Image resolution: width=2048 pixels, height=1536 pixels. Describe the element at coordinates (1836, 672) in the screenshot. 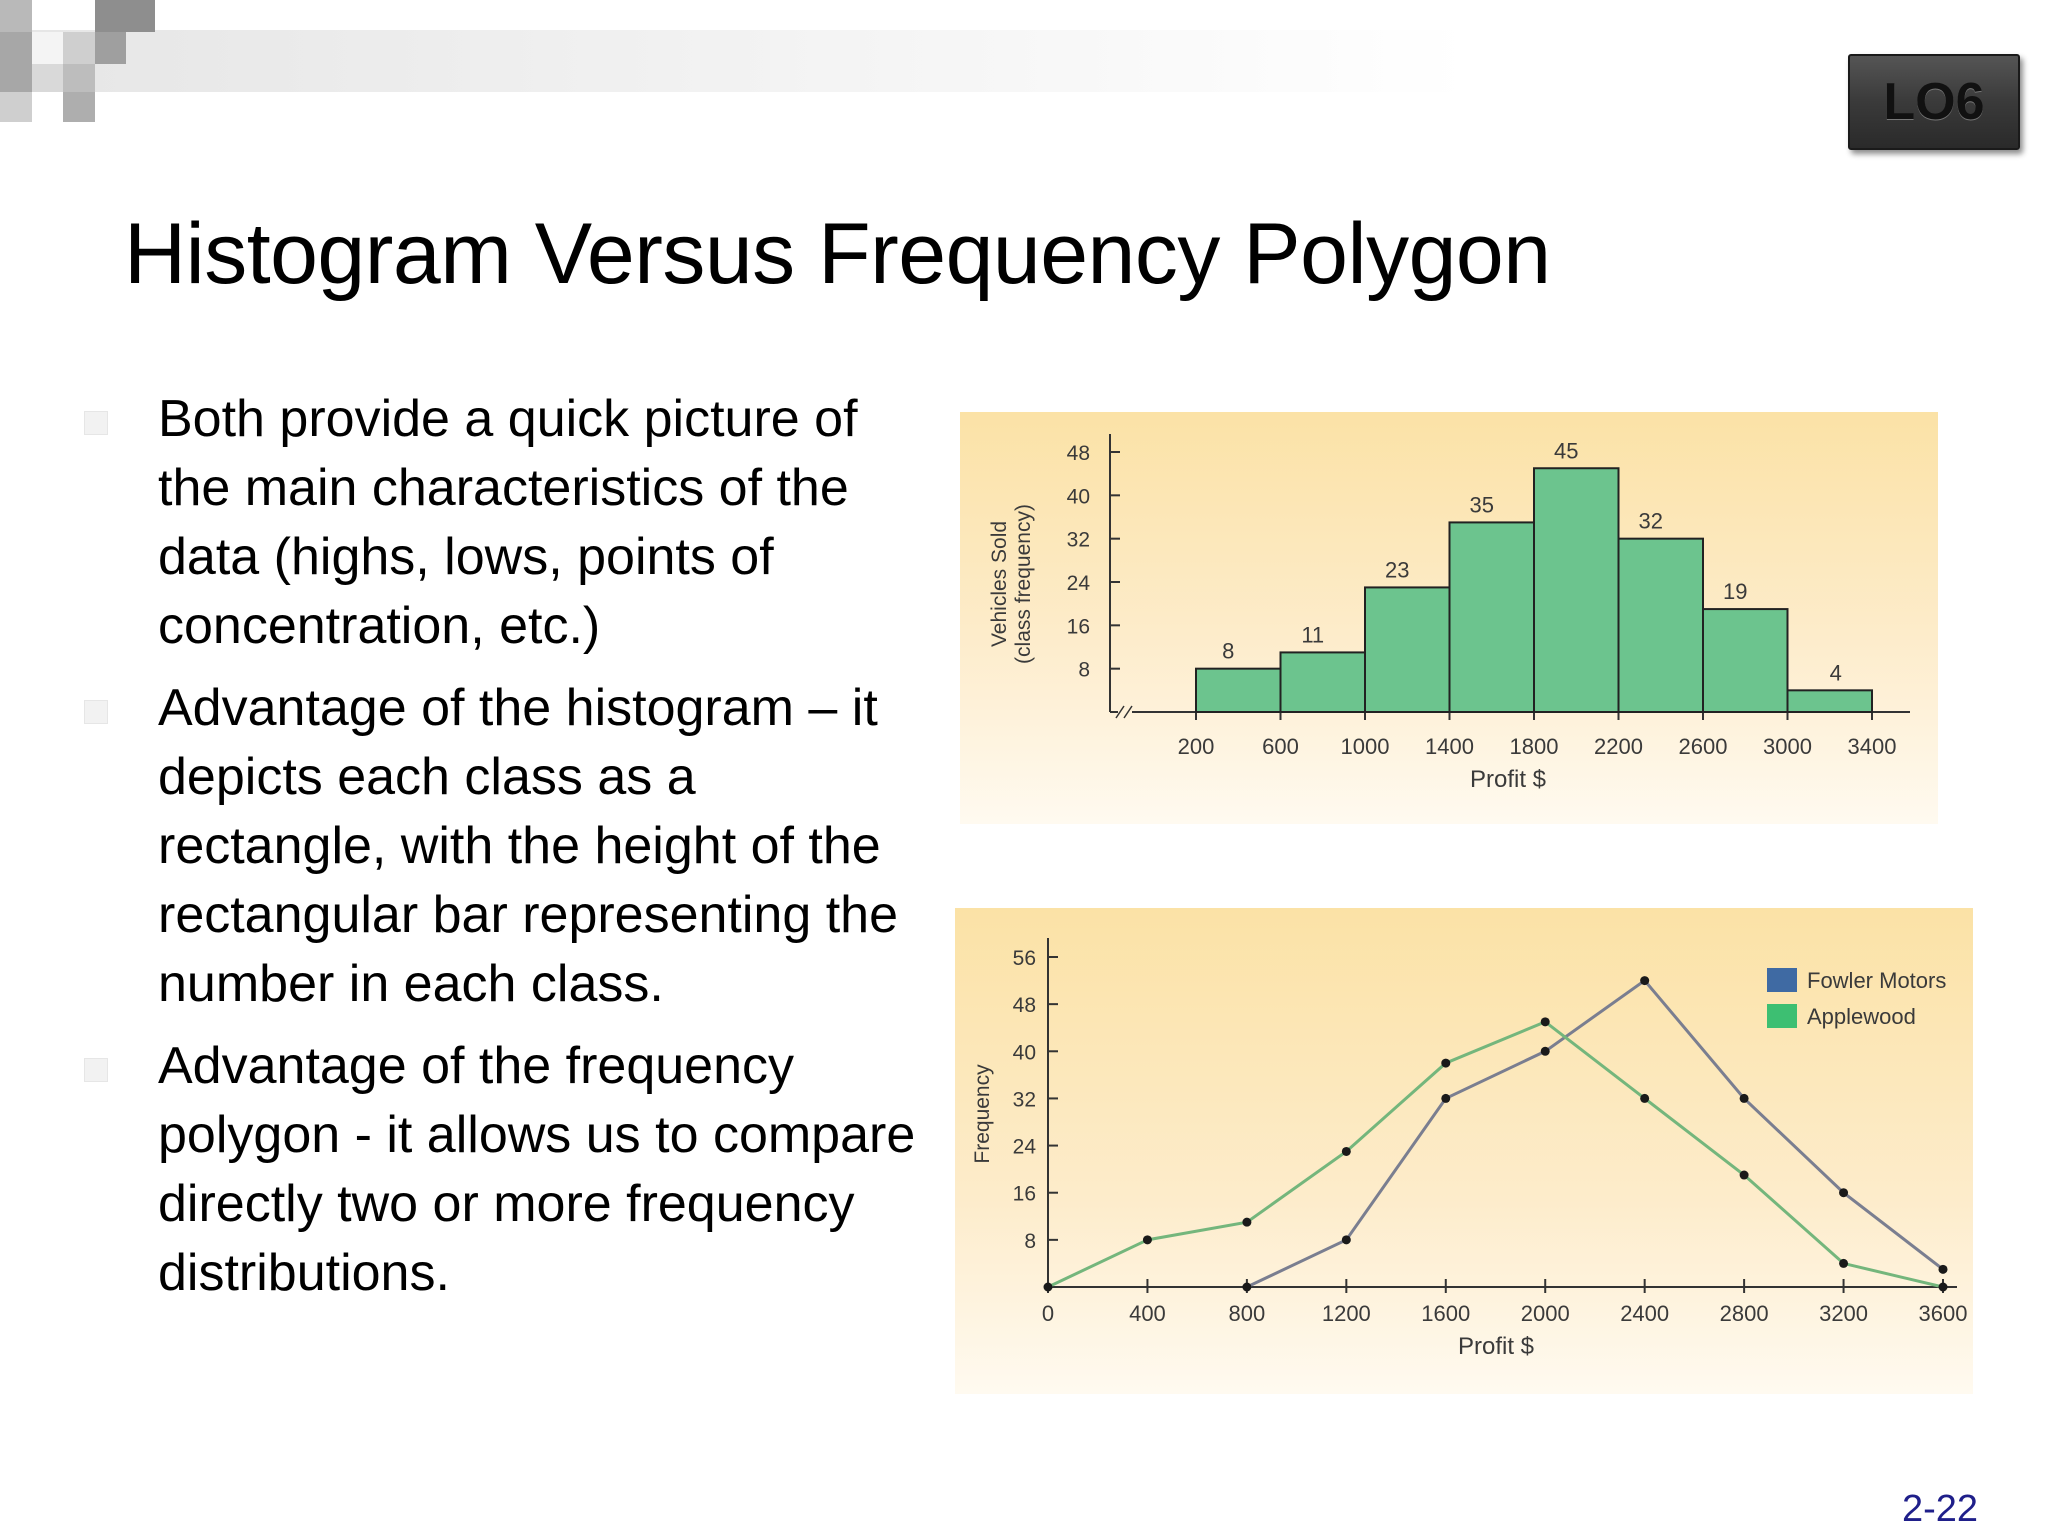

I see `histogram-data-label: 4` at that location.